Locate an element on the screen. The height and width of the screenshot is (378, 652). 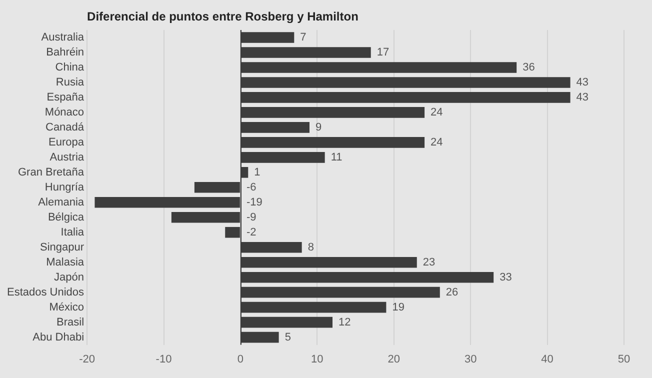
y-tick-label: Bélgica is located at coordinates (66, 217).